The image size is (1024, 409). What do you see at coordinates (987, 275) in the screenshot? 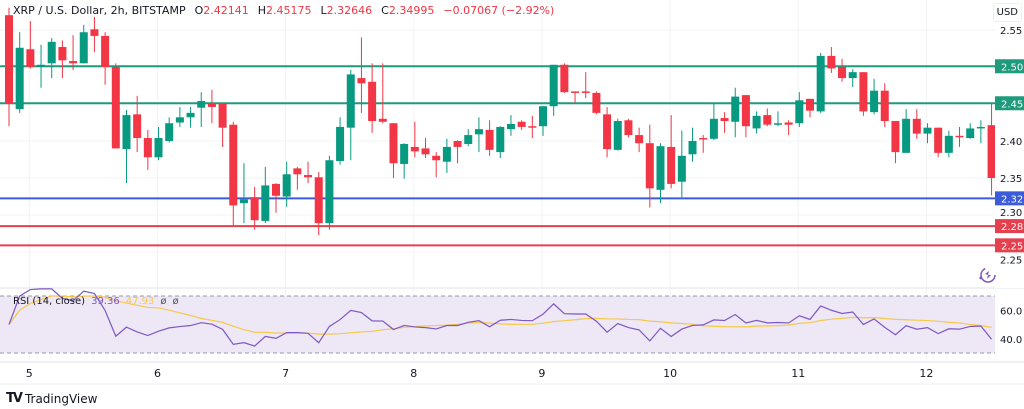
I see `ai-sparkle-icon` at bounding box center [987, 275].